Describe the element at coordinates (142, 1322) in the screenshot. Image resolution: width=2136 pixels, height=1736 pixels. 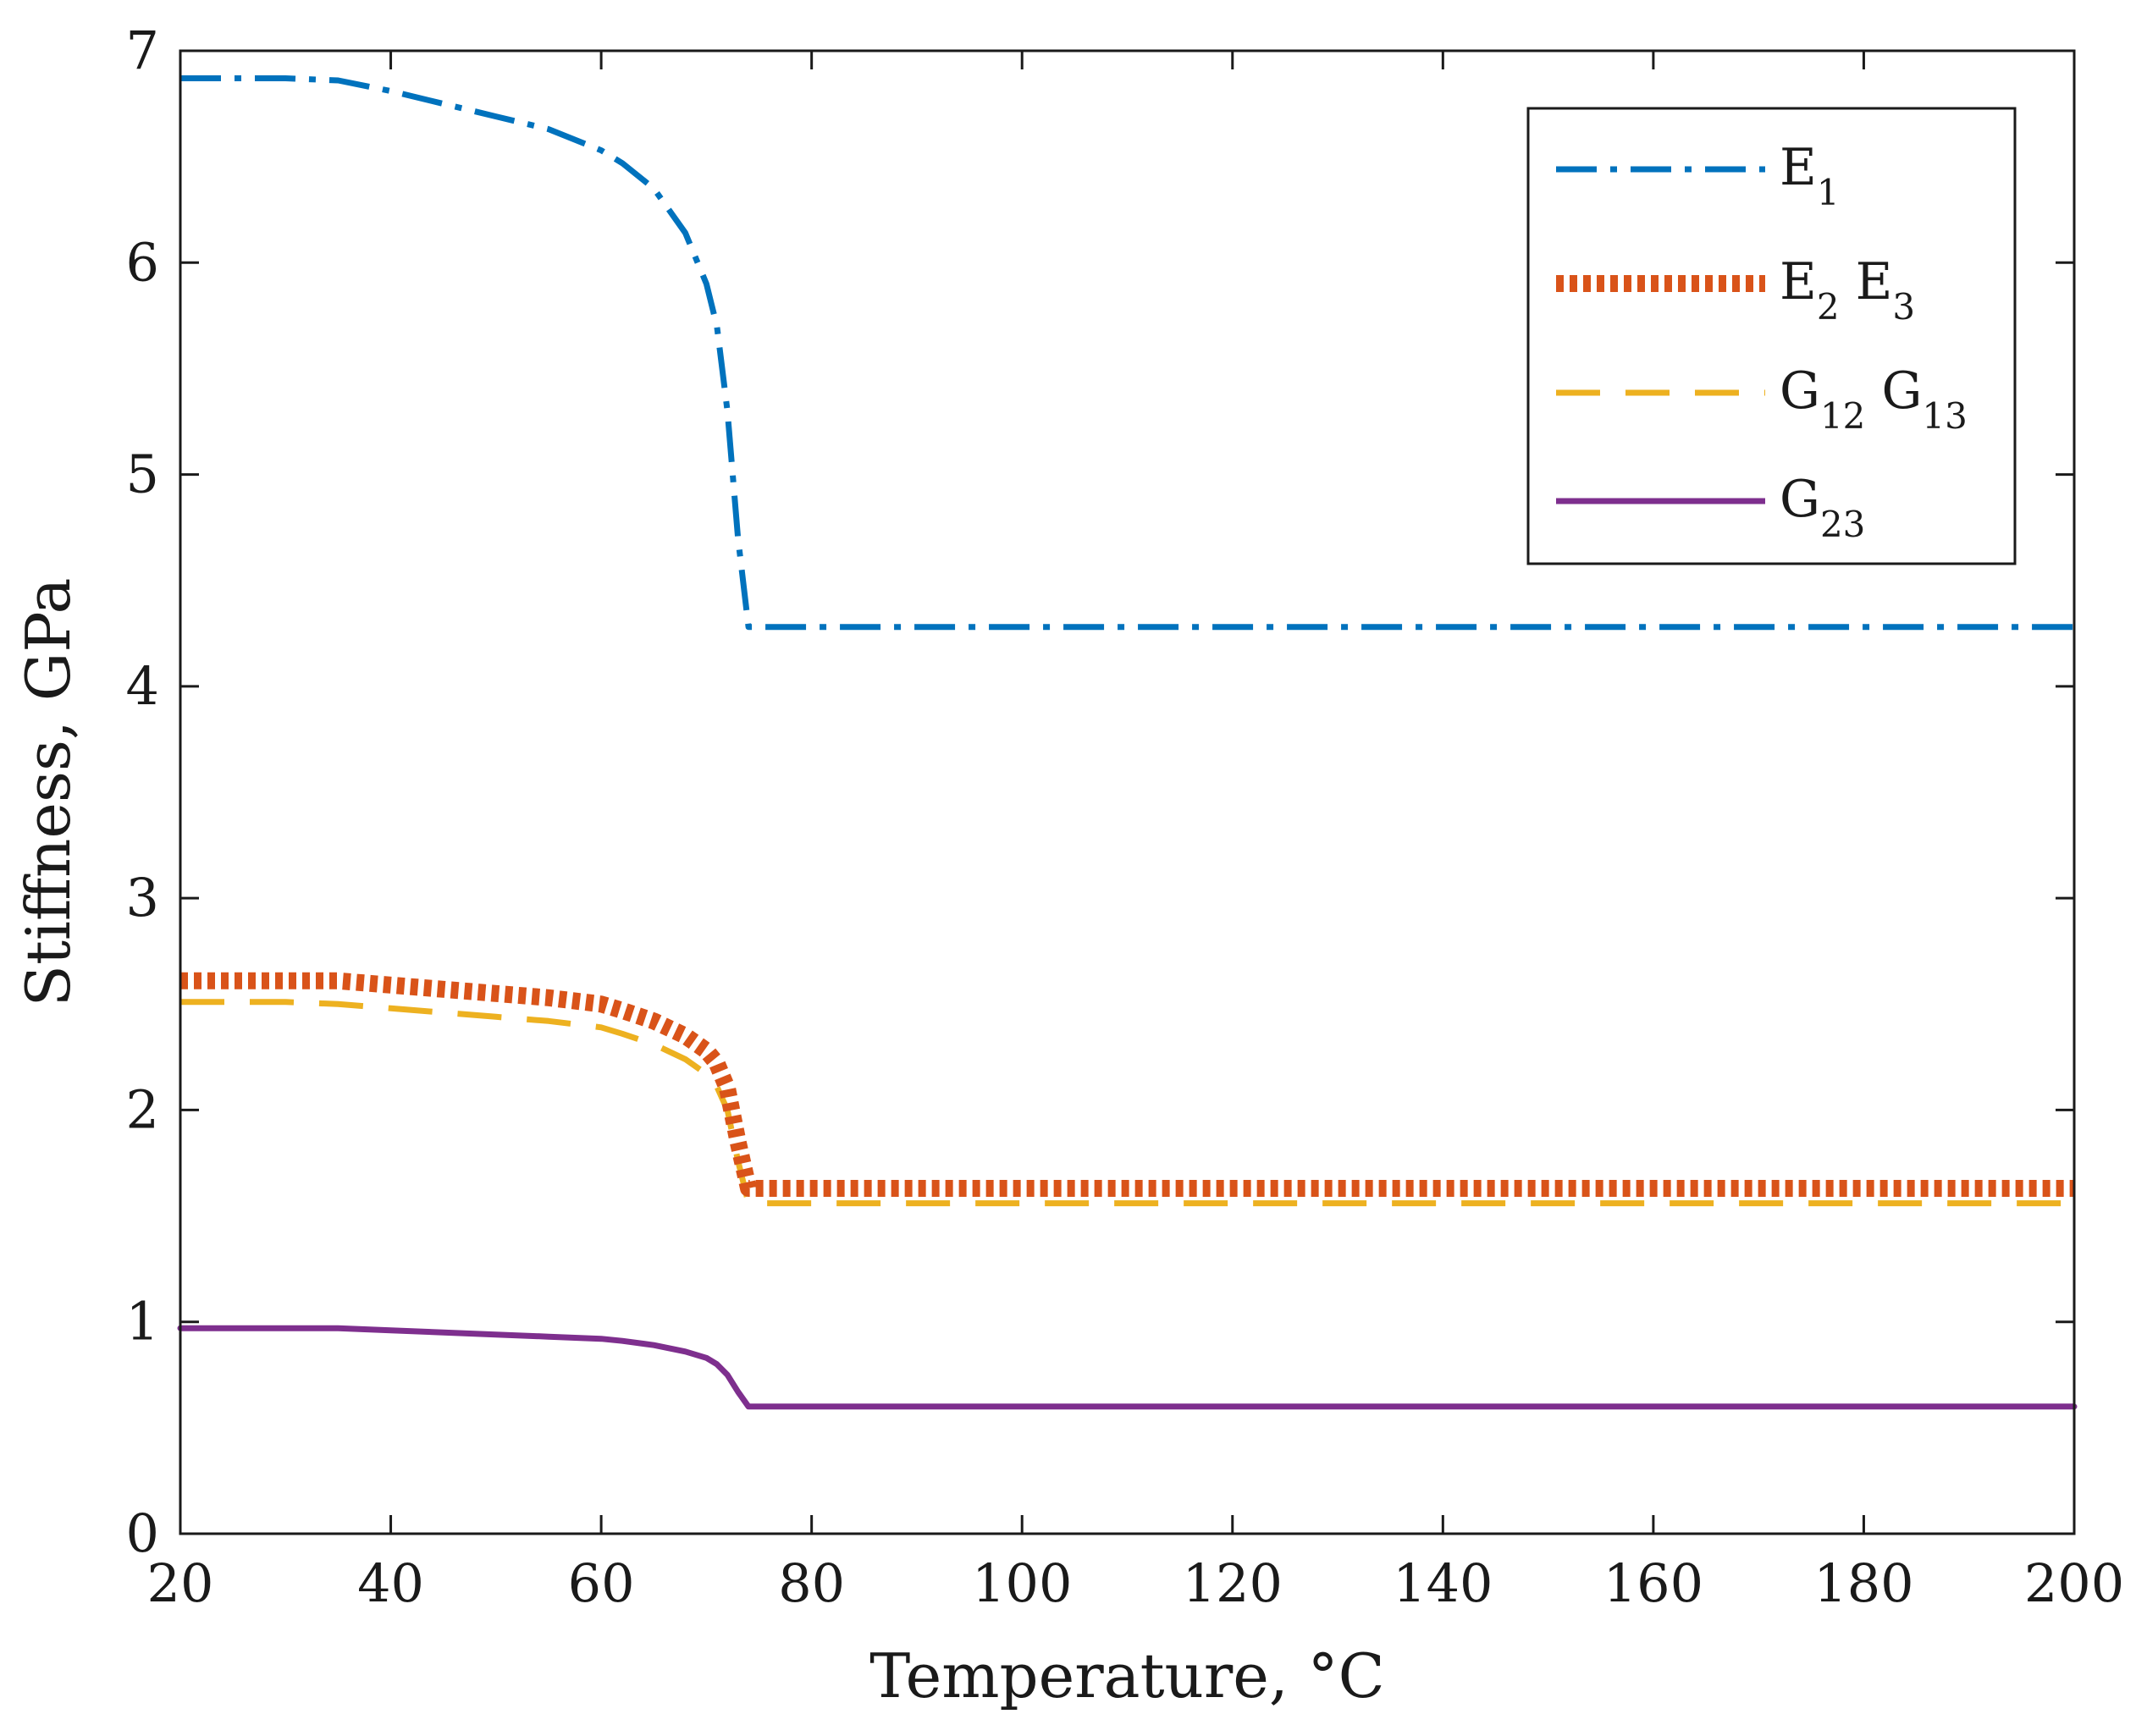
I see `y-tick-label: 1` at that location.